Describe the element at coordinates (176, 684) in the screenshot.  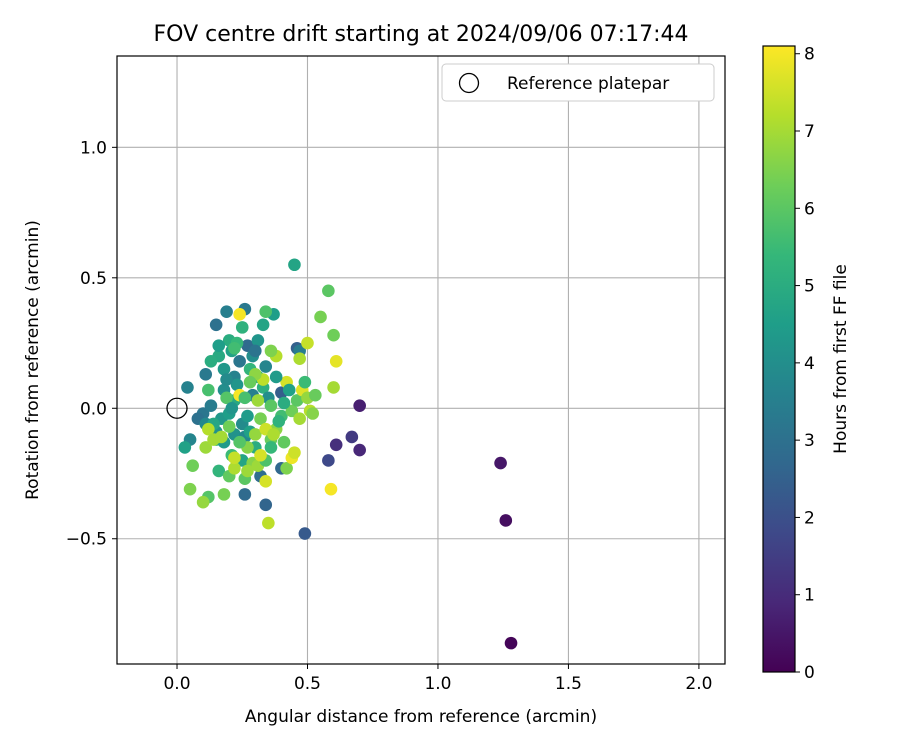
I see `x-tick-label: 0.0` at that location.